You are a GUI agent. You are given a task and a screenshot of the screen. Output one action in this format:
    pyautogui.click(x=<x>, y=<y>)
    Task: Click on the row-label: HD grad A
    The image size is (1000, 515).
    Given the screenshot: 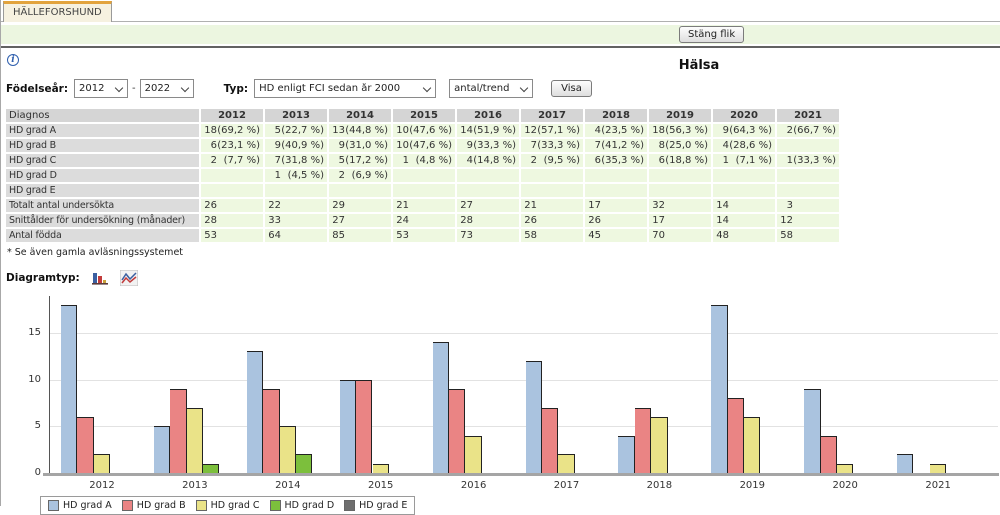 What is the action you would take?
    pyautogui.click(x=102, y=130)
    